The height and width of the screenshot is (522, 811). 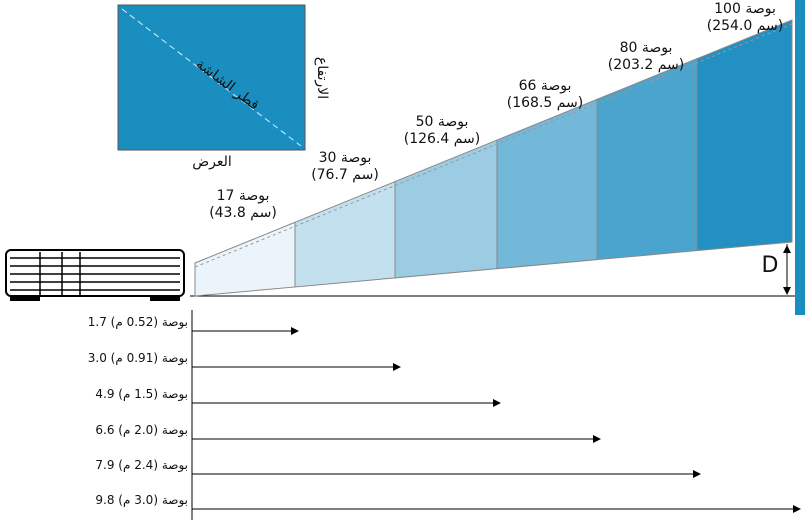 What do you see at coordinates (646, 48) in the screenshot?
I see `screen-size: 80 بوصة` at bounding box center [646, 48].